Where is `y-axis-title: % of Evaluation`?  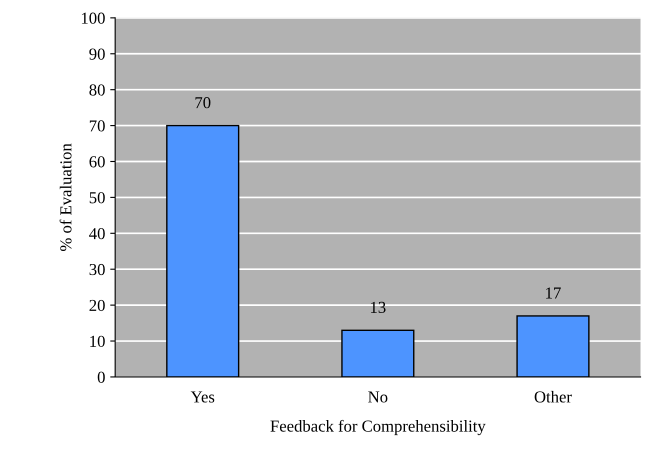 y-axis-title: % of Evaluation is located at coordinates (66, 197).